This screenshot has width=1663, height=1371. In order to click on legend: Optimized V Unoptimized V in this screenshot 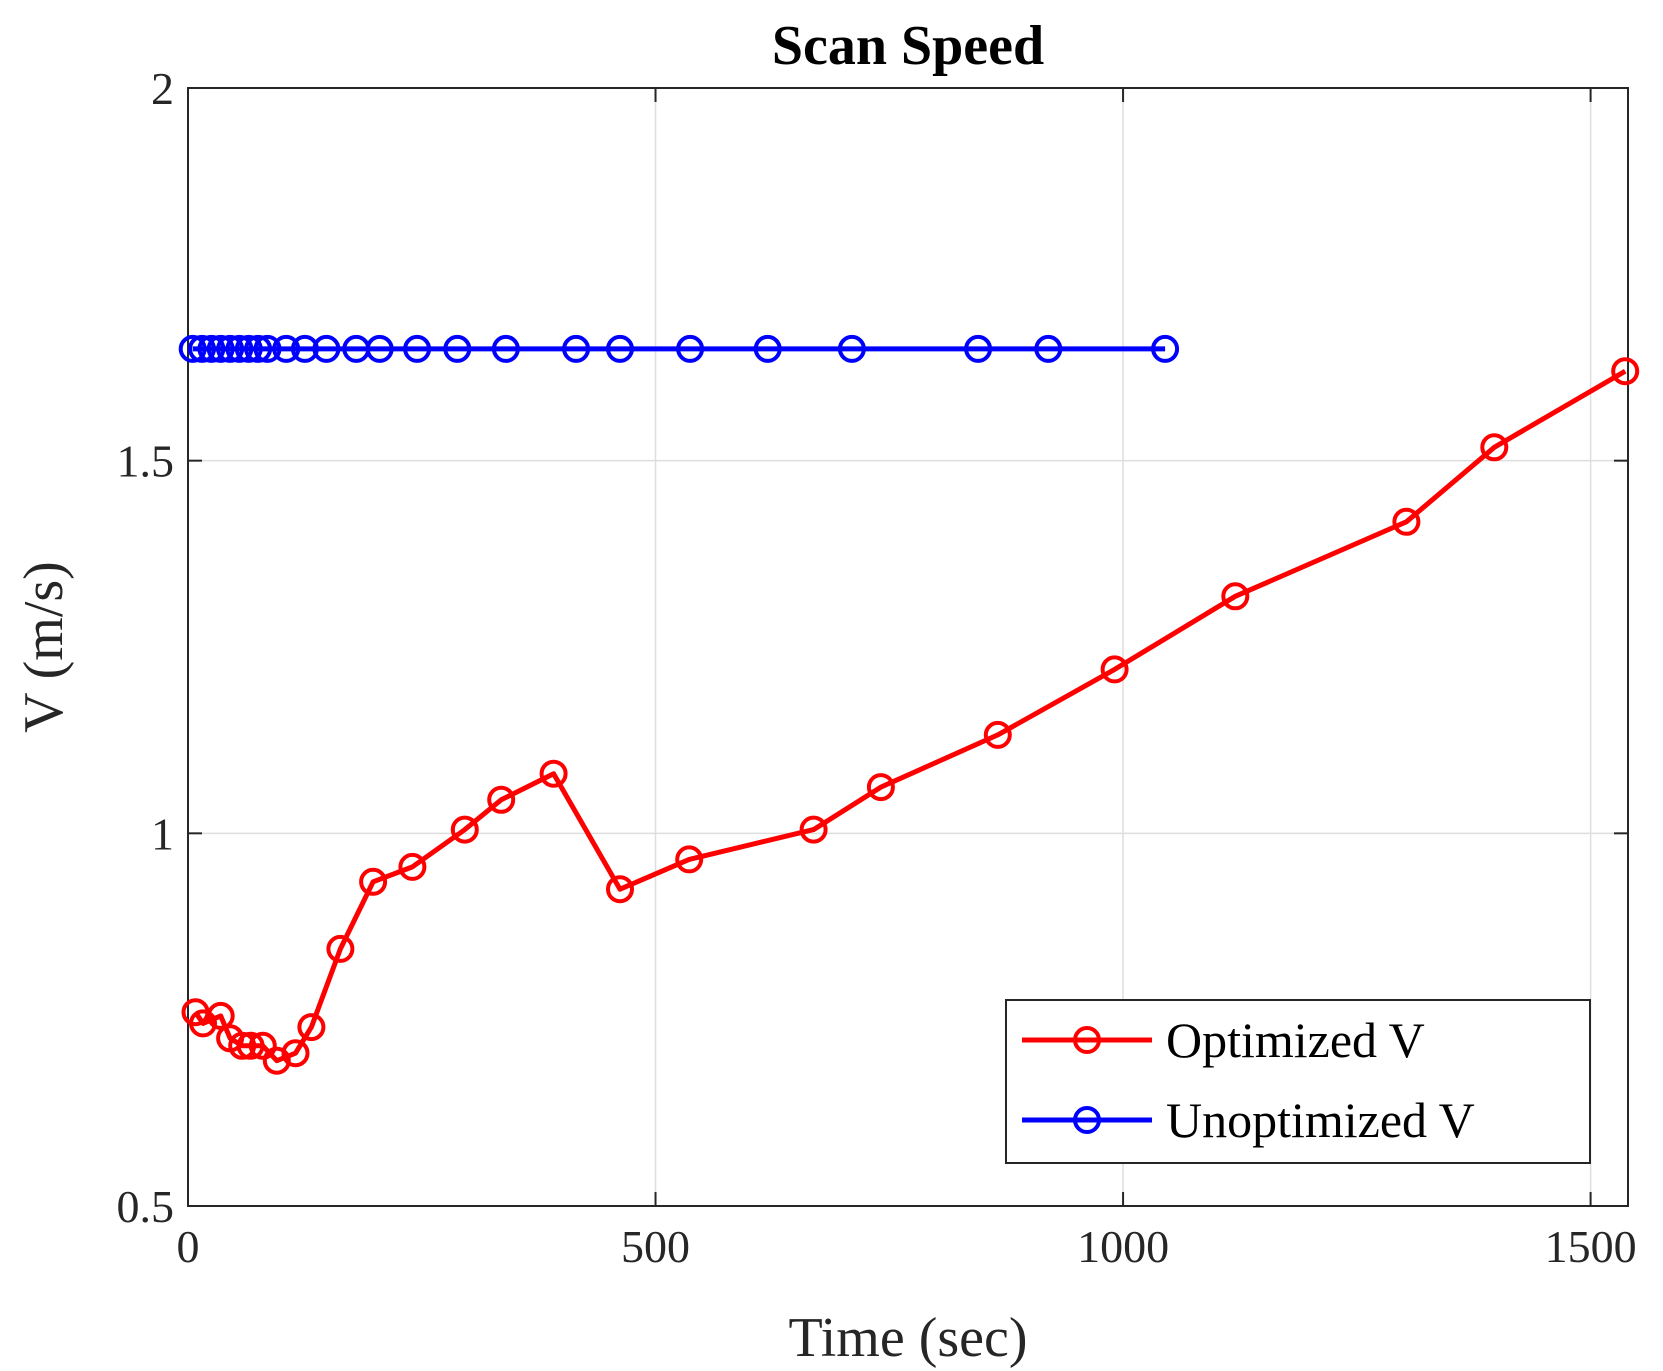, I will do `click(1298, 1081)`.